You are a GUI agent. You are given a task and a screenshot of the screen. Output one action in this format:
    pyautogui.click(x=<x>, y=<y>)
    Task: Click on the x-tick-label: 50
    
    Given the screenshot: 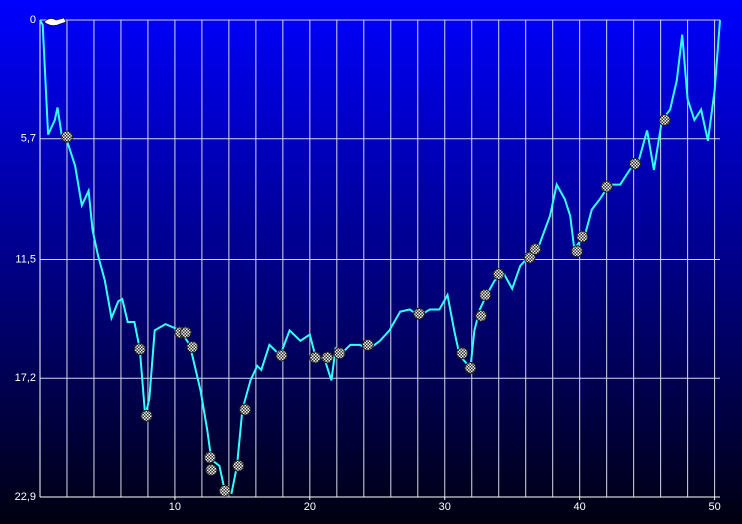 What is the action you would take?
    pyautogui.click(x=714, y=507)
    